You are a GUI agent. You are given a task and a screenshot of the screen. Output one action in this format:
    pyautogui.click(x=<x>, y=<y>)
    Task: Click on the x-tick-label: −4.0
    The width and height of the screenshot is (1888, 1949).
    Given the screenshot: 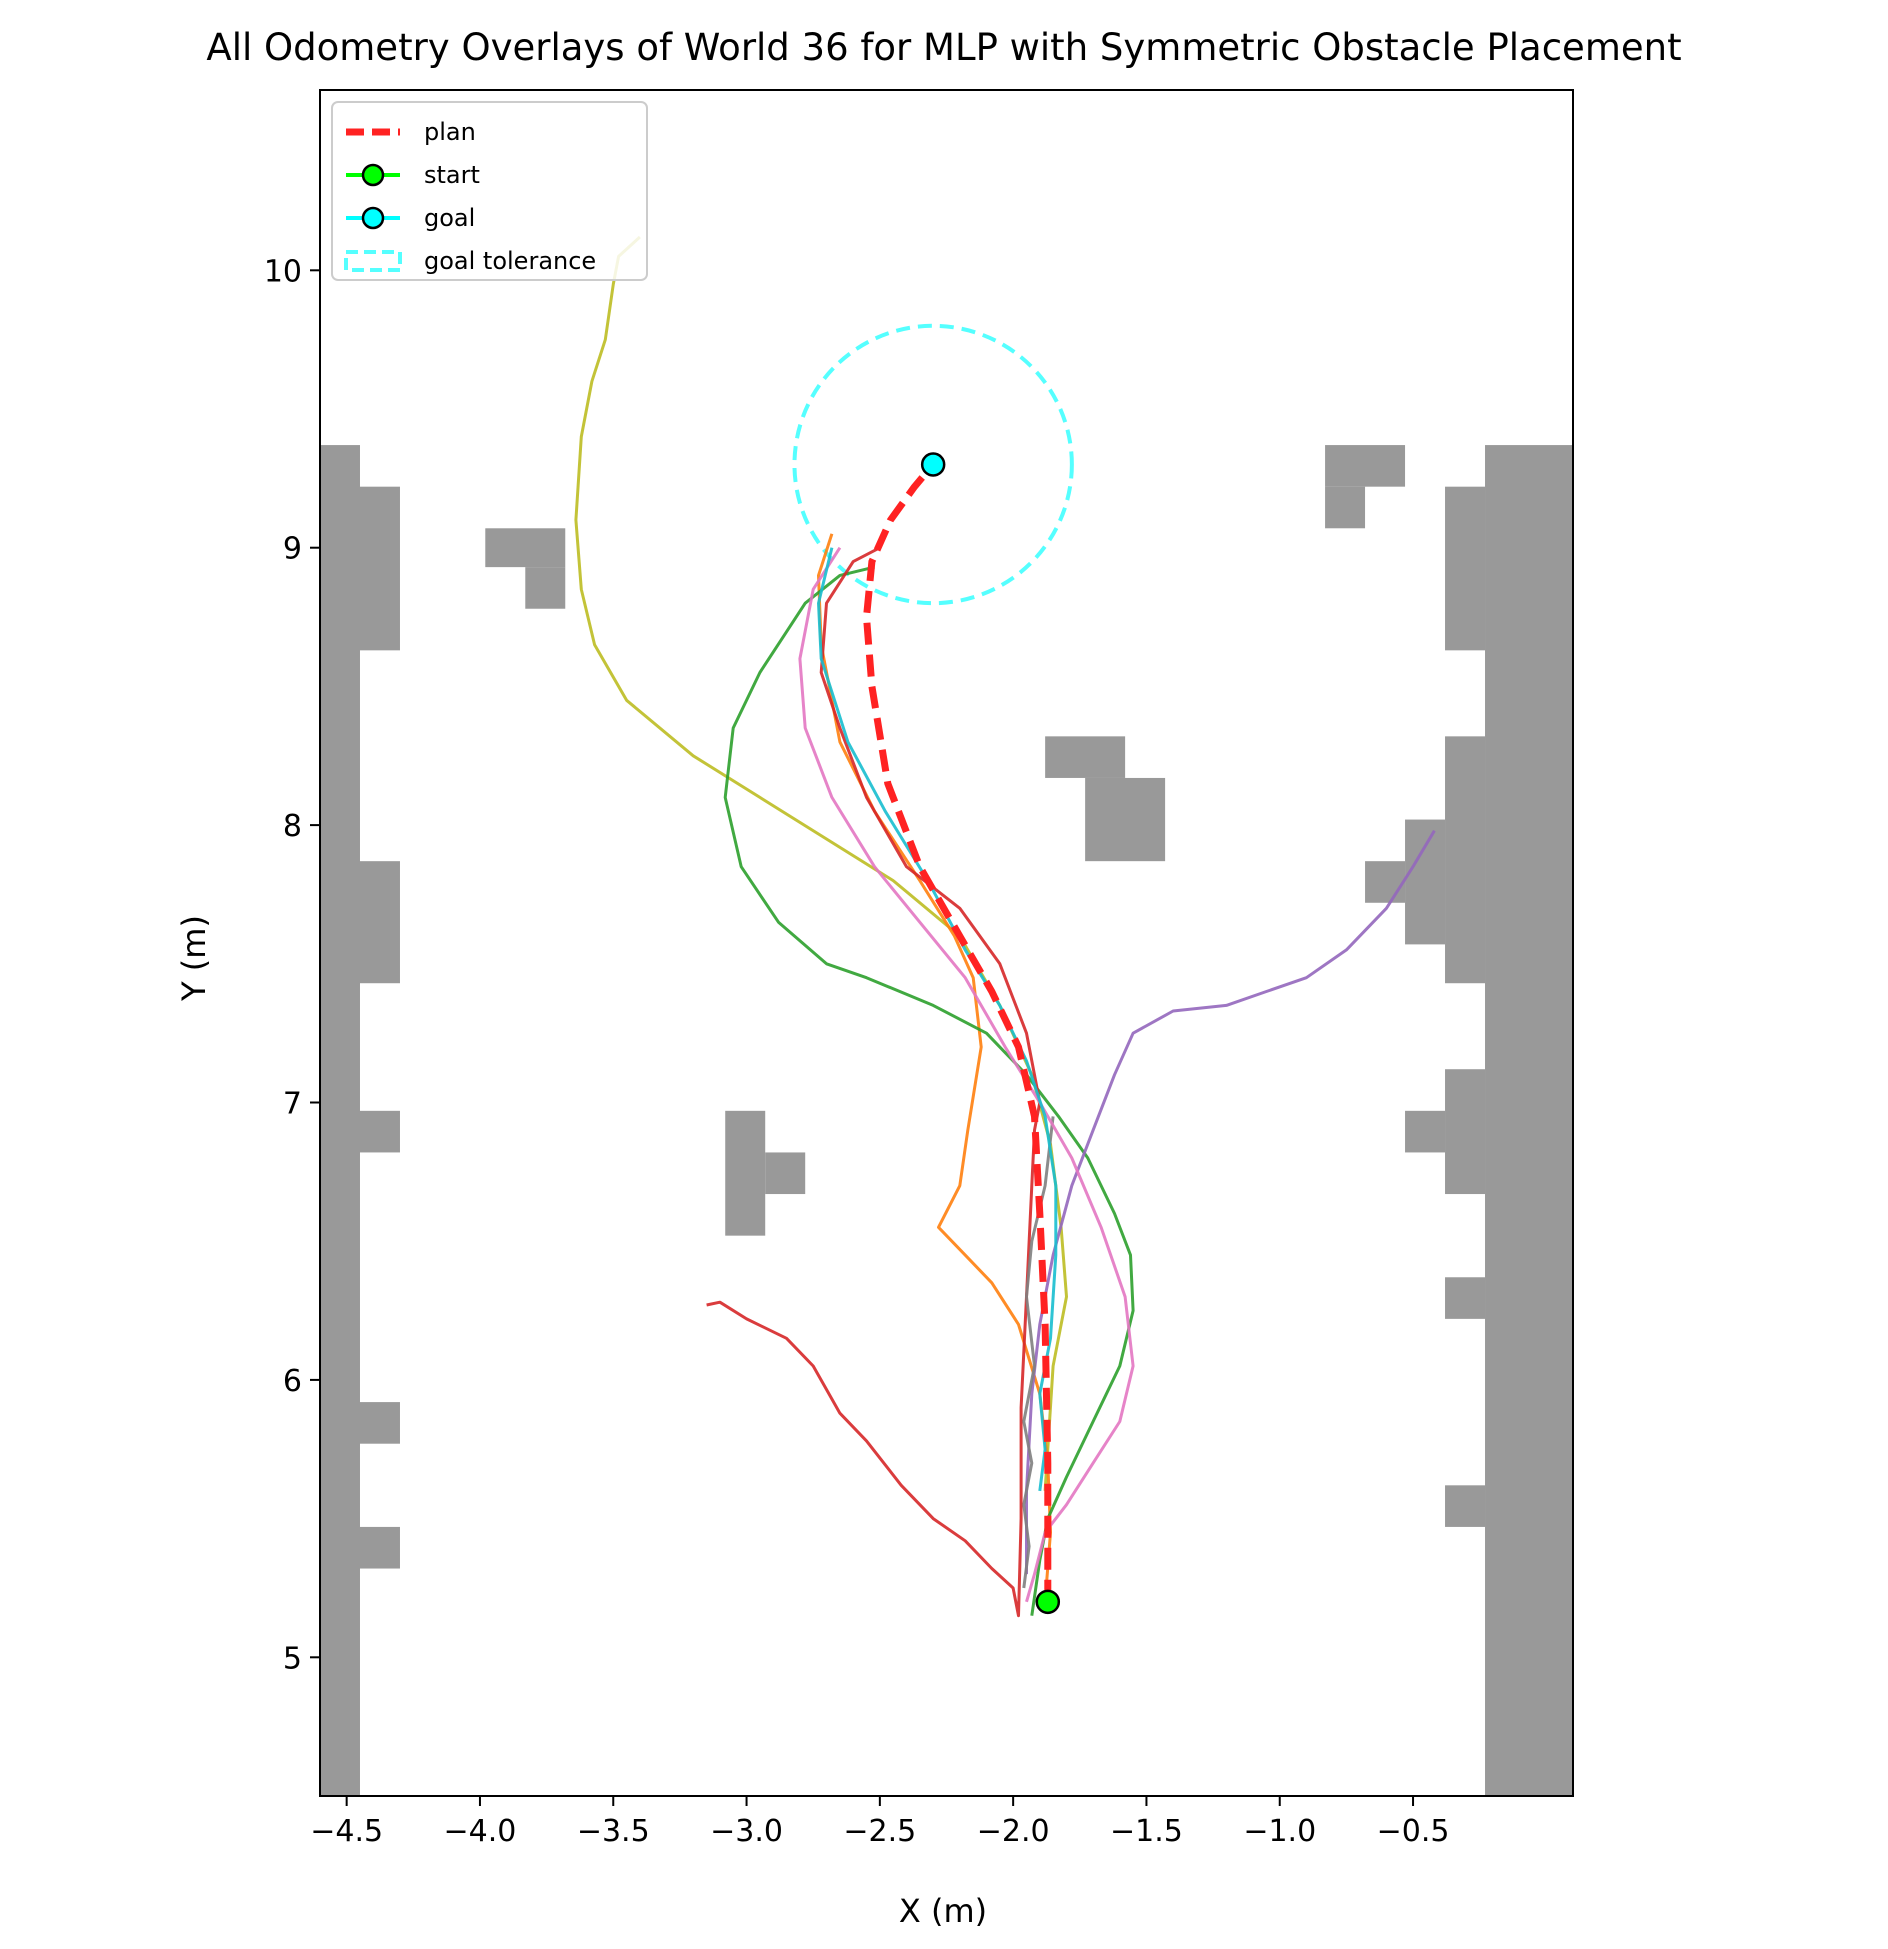 What is the action you would take?
    pyautogui.click(x=480, y=1831)
    